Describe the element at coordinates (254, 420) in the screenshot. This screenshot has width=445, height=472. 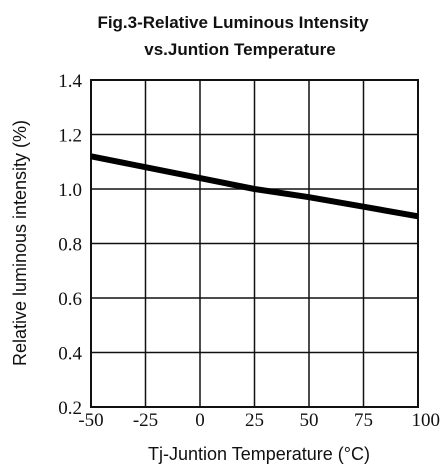
I see `x-tick-label: 25` at that location.